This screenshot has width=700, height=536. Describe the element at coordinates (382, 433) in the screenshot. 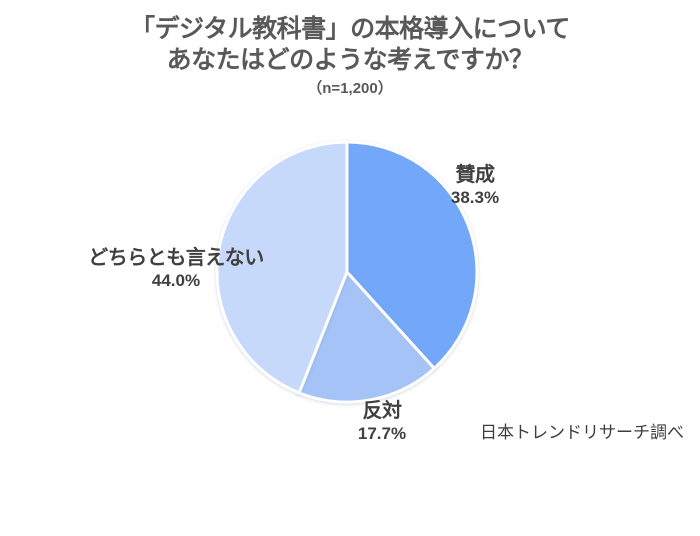

I see `slice-pct-hantai: 17.7%` at that location.